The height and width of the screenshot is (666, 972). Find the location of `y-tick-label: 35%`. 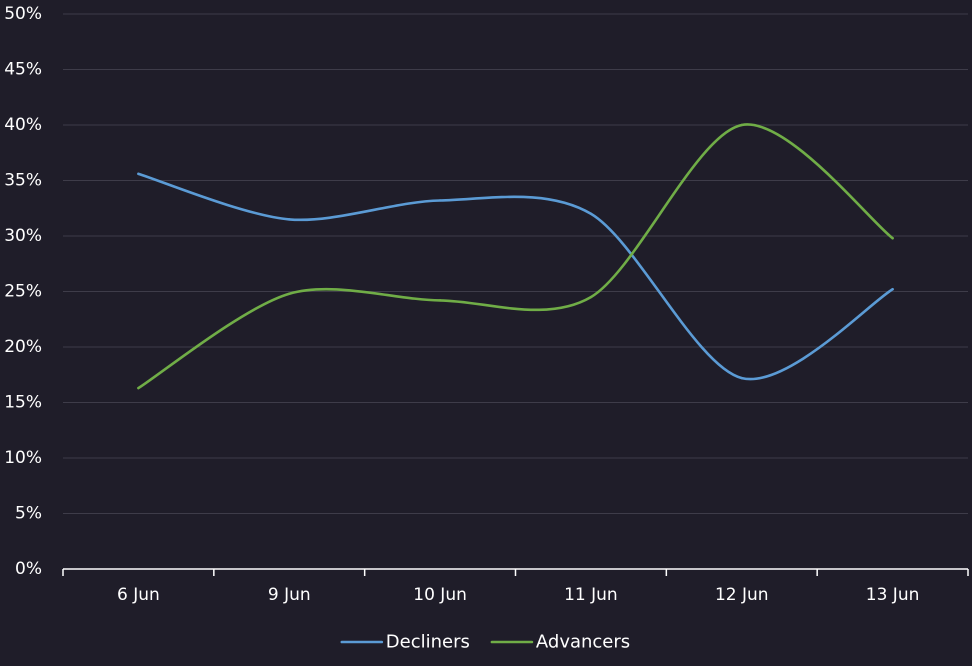

y-tick-label: 35% is located at coordinates (23, 181).